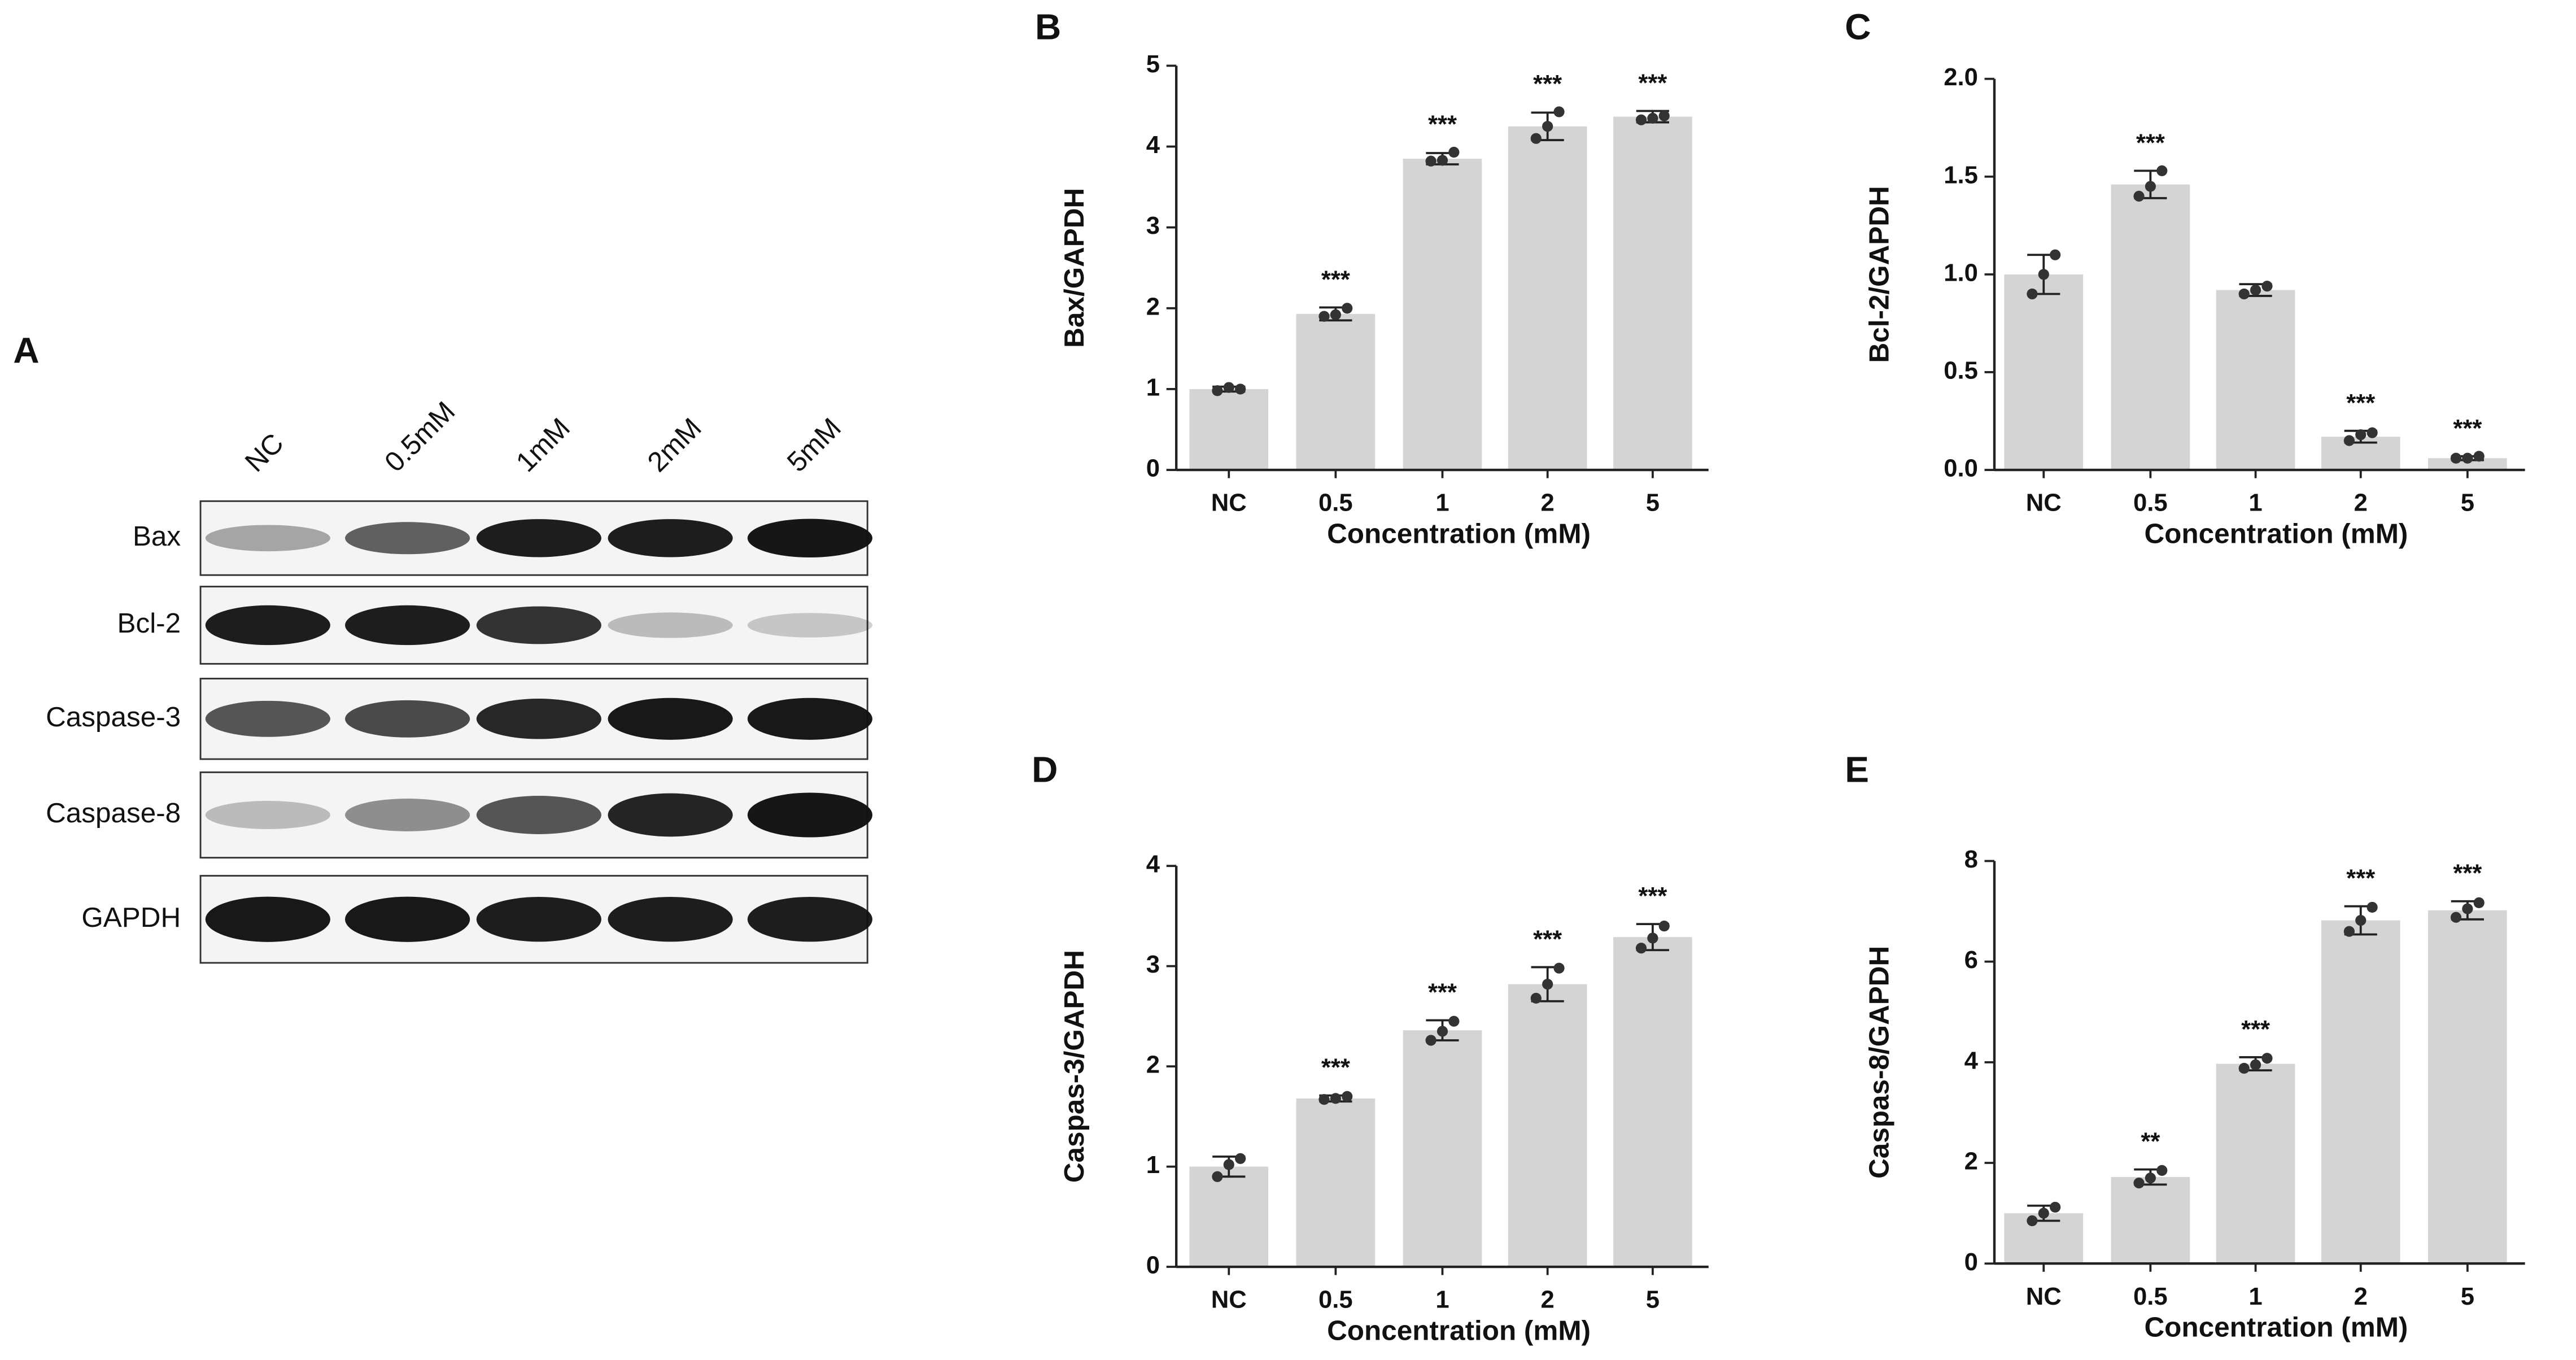 The width and height of the screenshot is (2576, 1360). What do you see at coordinates (149, 624) in the screenshot?
I see `protein-label: Bcl-2` at bounding box center [149, 624].